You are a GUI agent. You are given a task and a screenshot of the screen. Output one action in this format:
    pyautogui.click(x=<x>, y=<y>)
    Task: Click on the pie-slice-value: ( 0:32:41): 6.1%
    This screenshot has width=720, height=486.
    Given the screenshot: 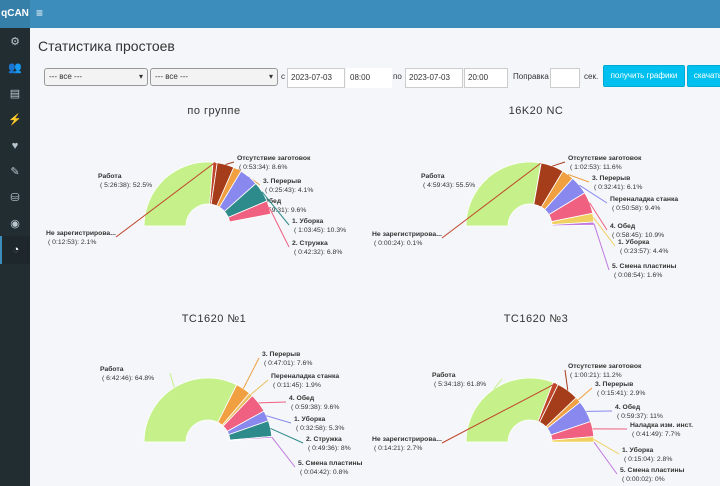 What is the action you would take?
    pyautogui.click(x=618, y=187)
    